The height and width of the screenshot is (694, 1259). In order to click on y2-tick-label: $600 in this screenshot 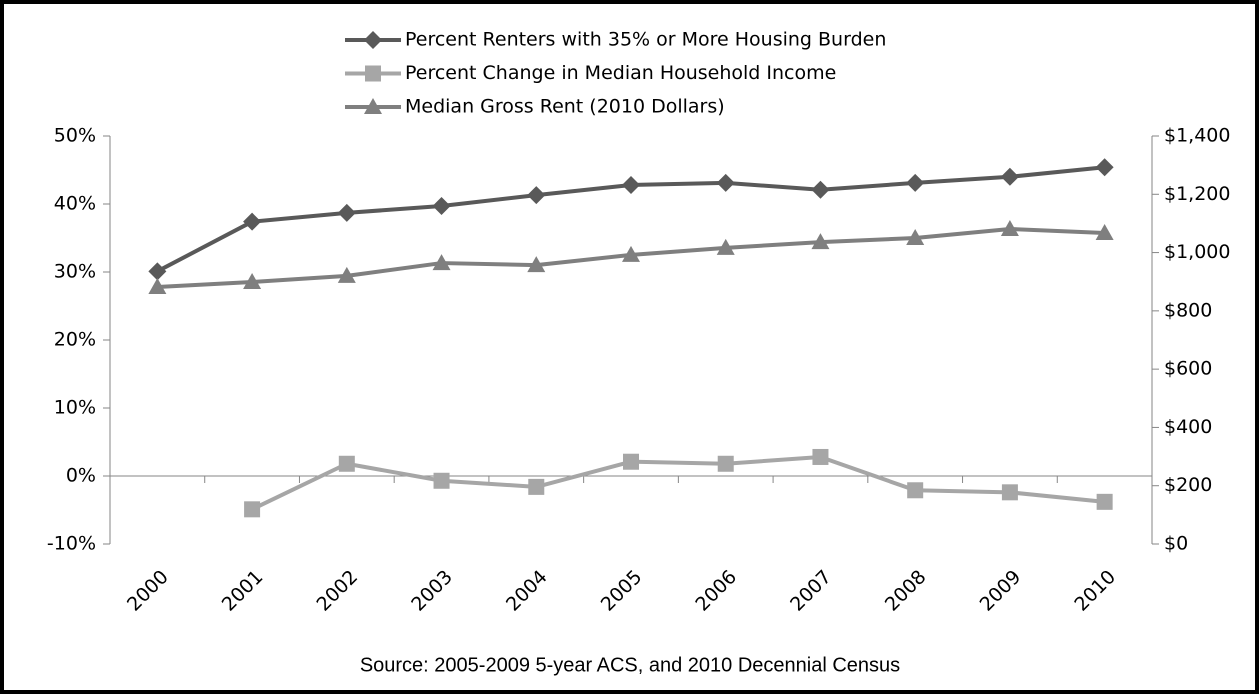, I will do `click(1188, 369)`.